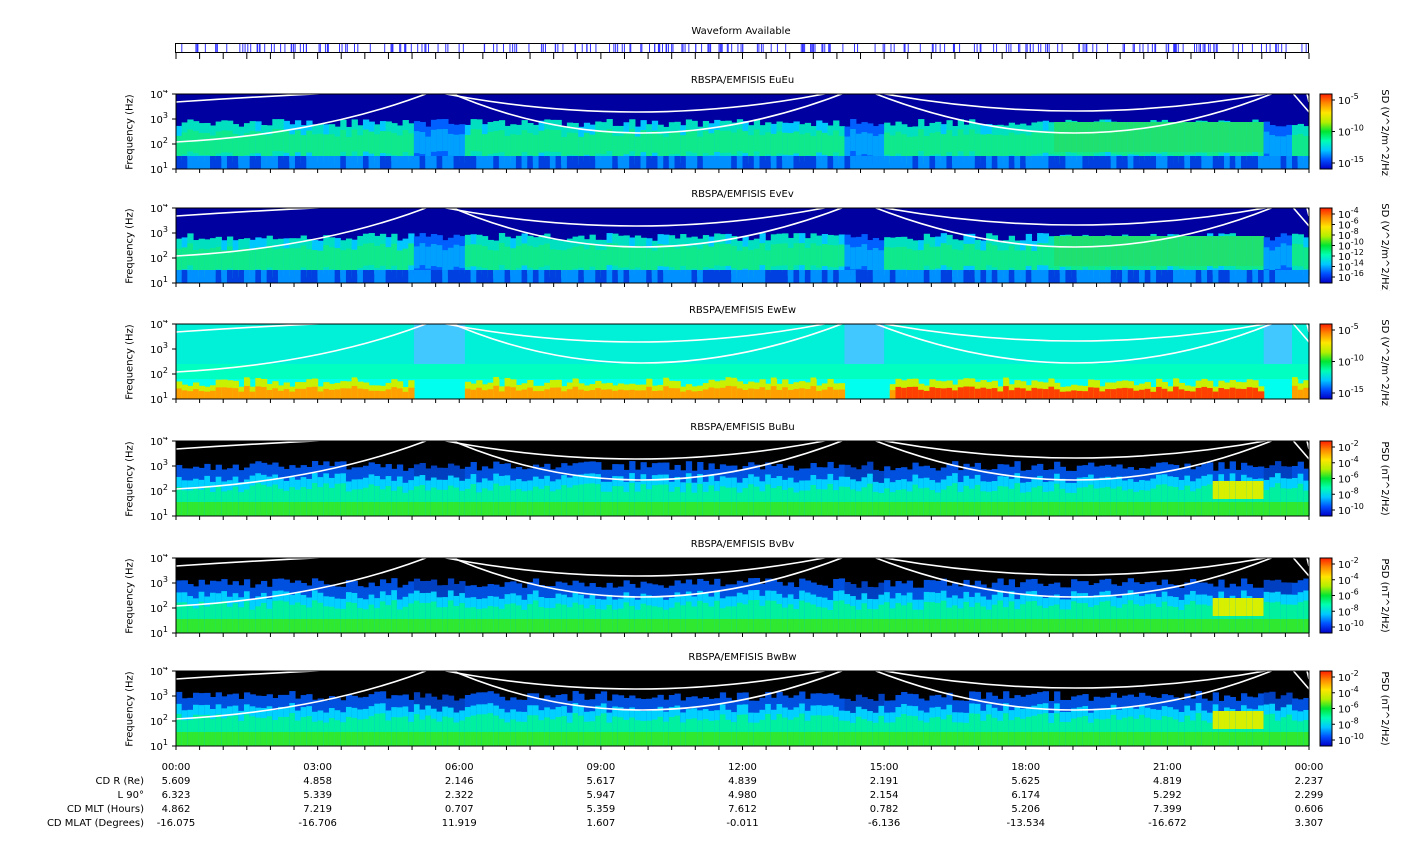  What do you see at coordinates (601, 809) in the screenshot?
I see `ephemeris-value: 5.359` at bounding box center [601, 809].